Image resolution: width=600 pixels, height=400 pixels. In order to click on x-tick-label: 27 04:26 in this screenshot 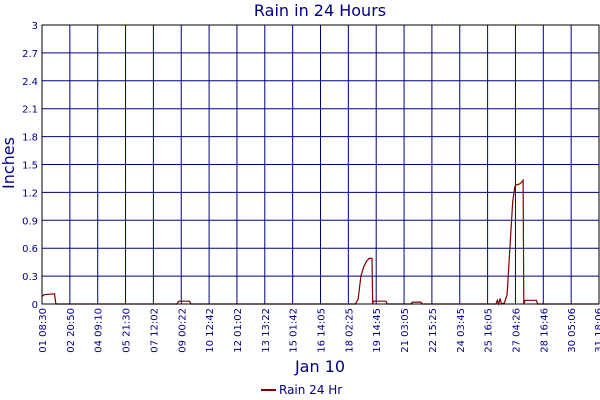, I will do `click(516, 330)`.